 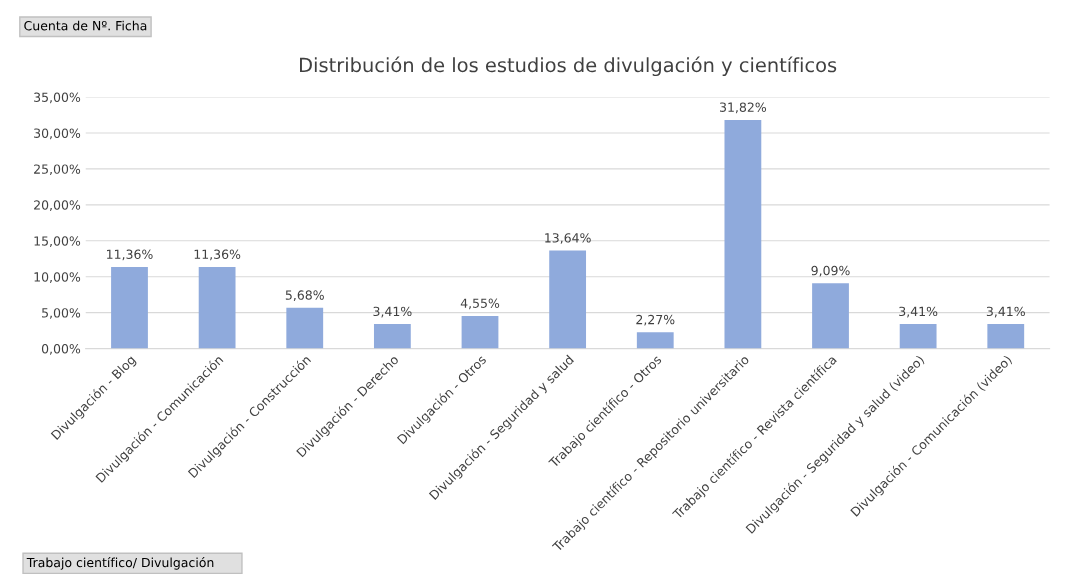 I want to click on text: Cuenta de Nº. Ficha, so click(x=85, y=25).